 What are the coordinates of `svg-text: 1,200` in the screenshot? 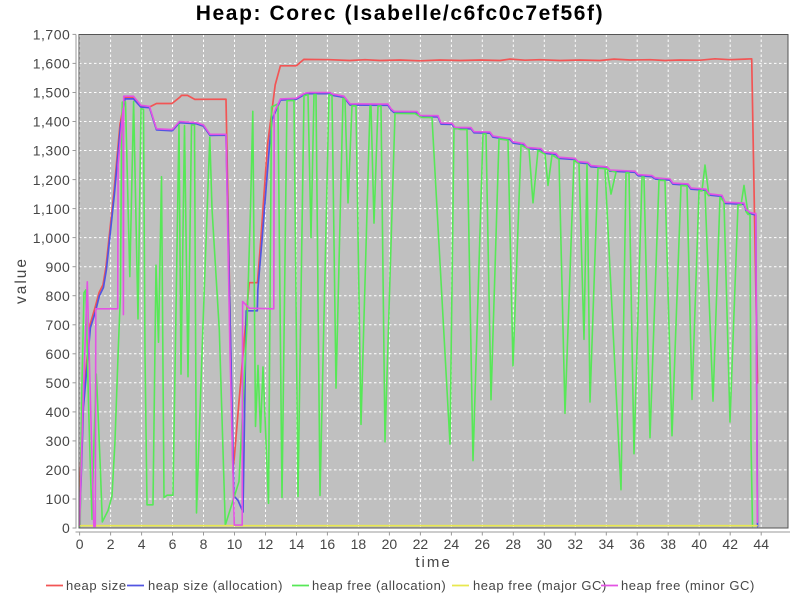 It's located at (52, 180).